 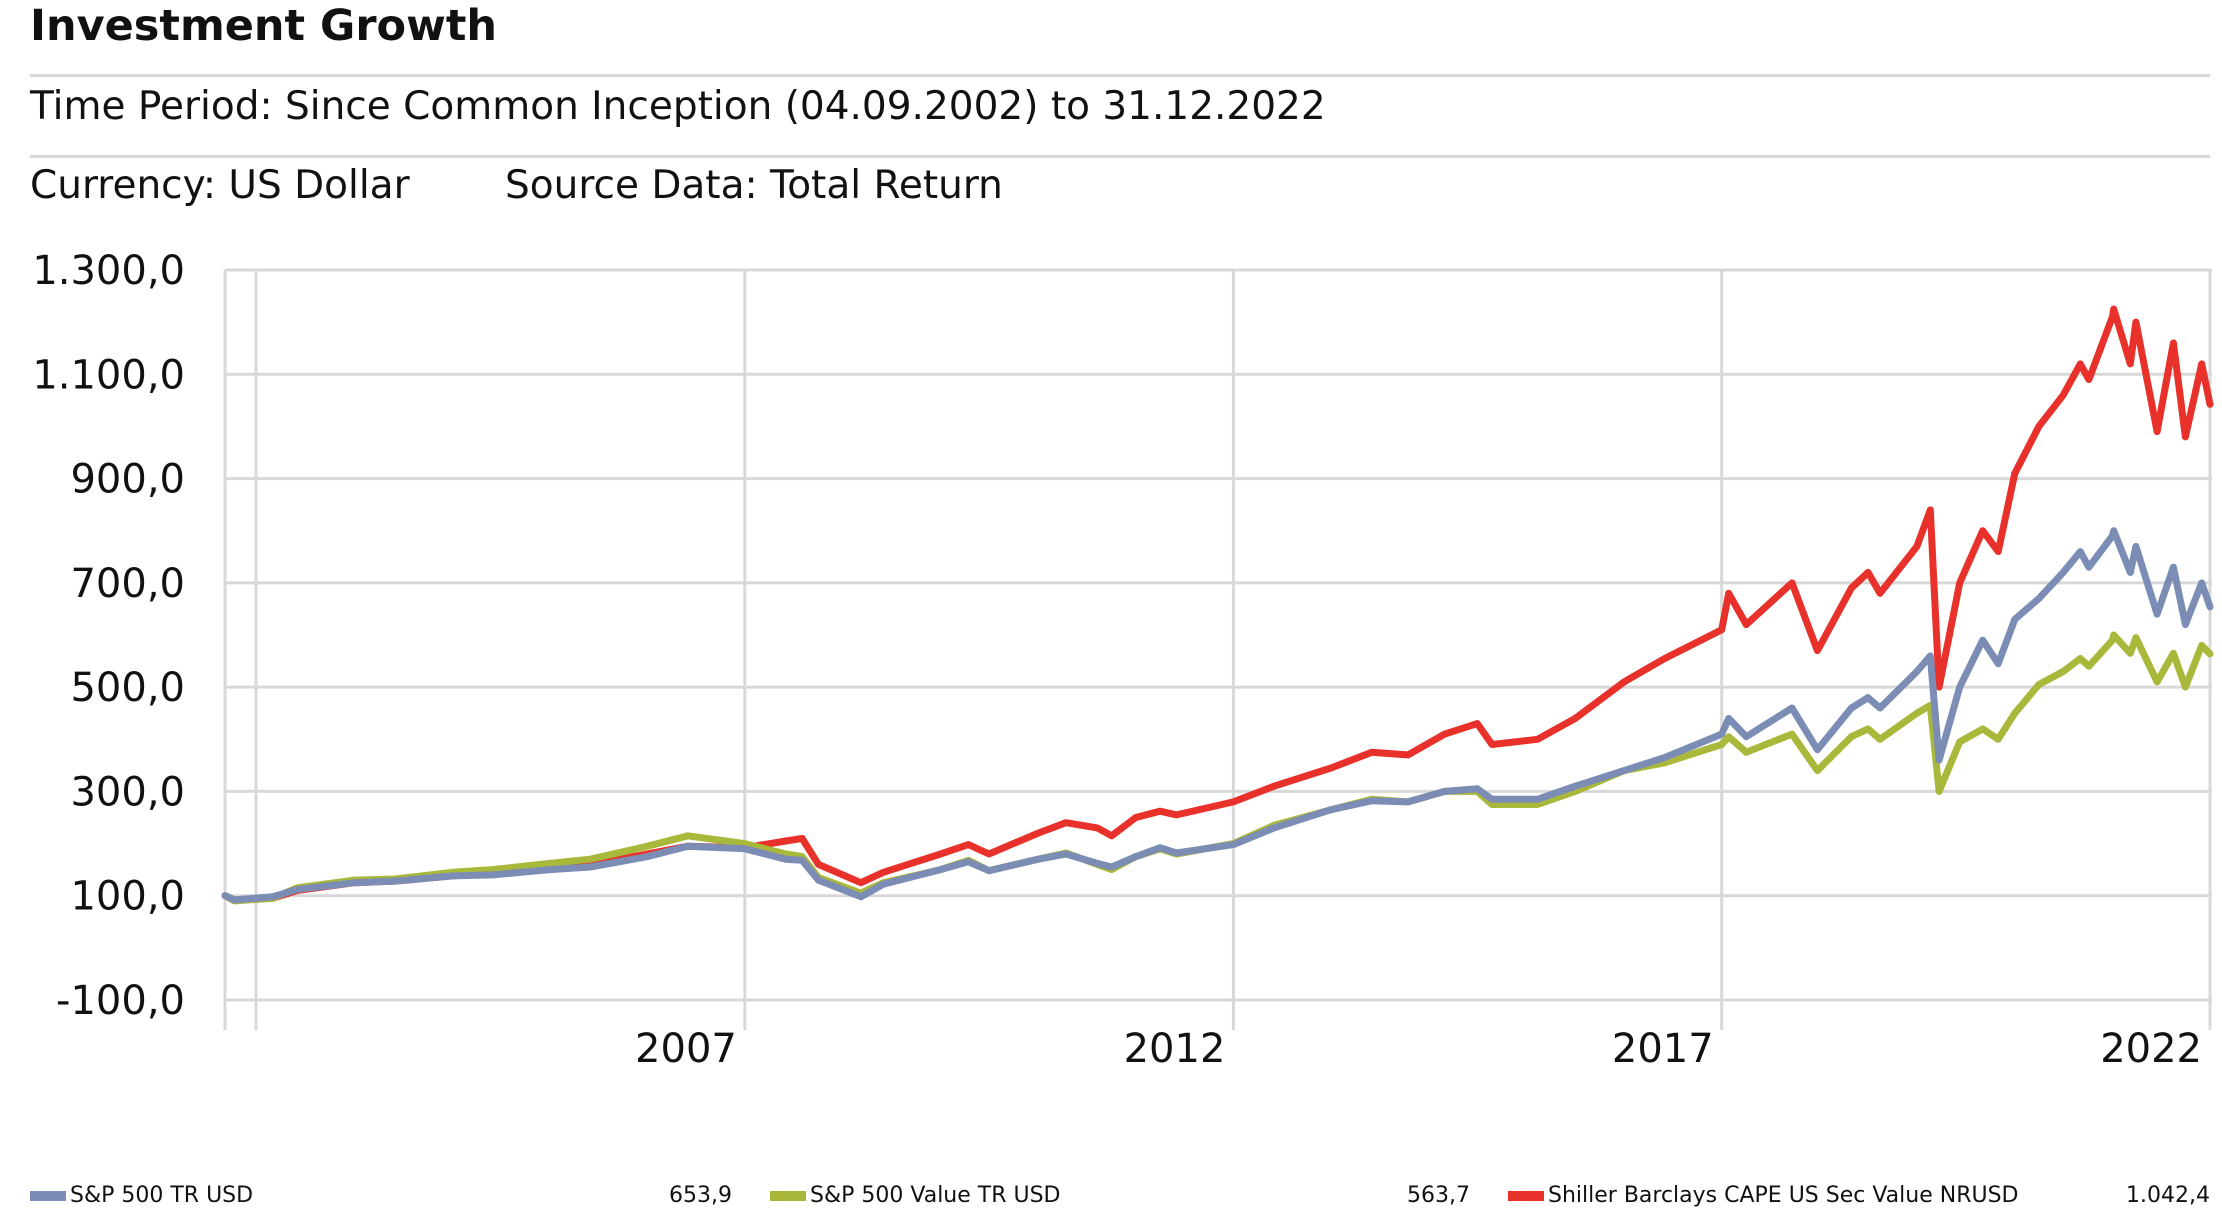 I want to click on y-tick-label: 500,0, so click(x=127, y=688).